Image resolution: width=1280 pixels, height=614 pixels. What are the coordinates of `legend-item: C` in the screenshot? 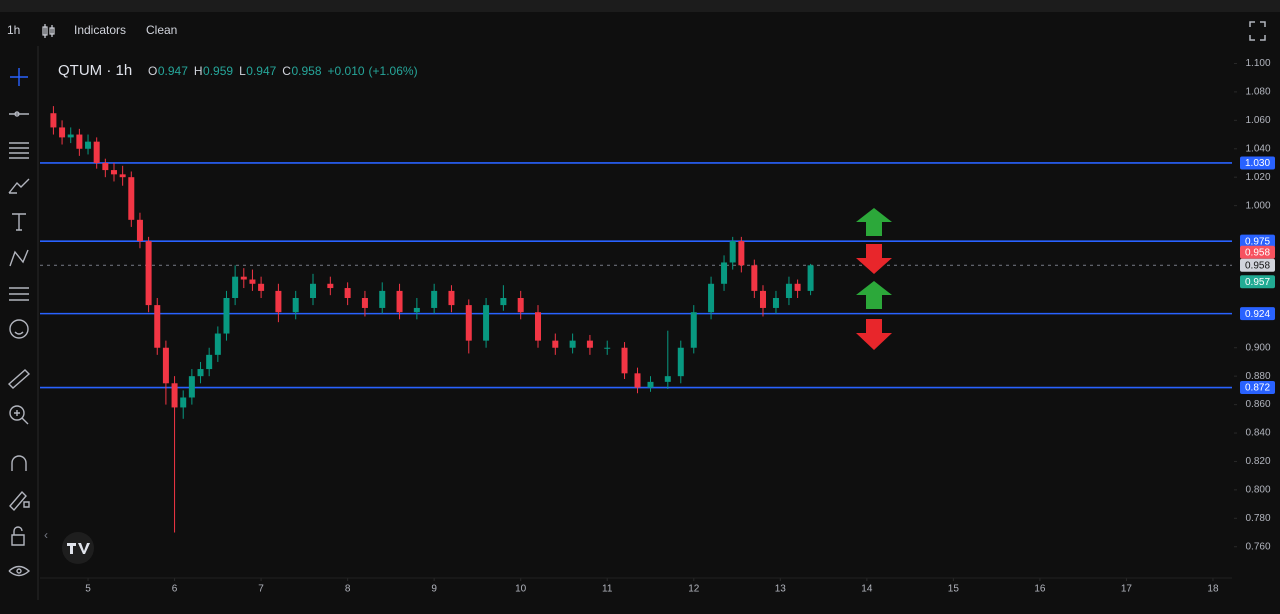 It's located at (286, 71).